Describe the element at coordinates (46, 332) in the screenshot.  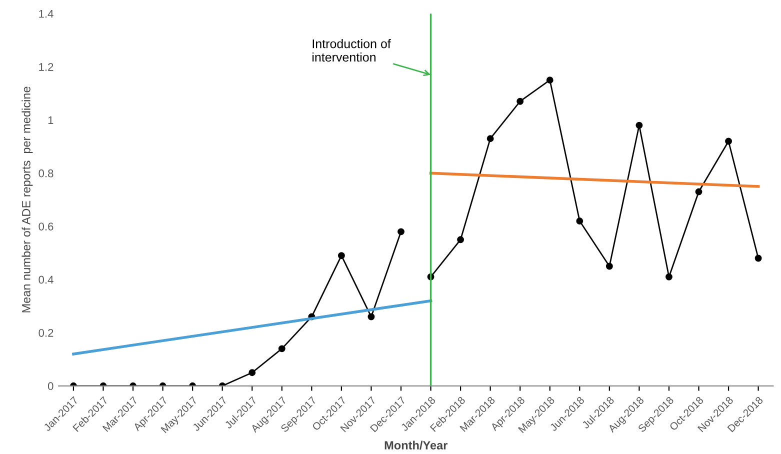
I see `y-tick-label: 0.2` at that location.